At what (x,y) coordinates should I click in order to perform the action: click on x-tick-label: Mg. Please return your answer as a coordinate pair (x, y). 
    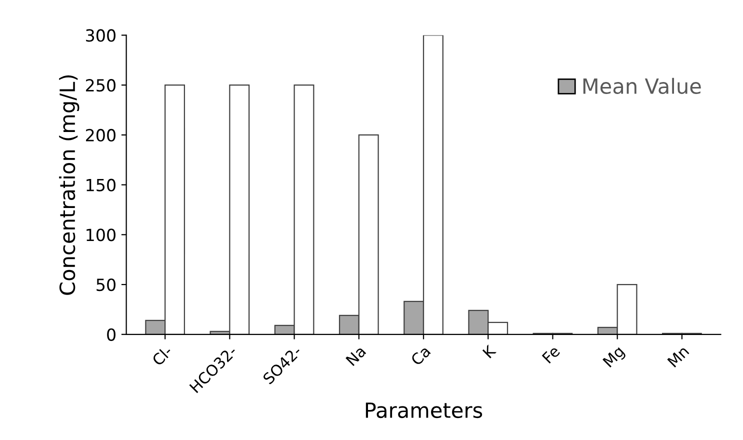
    Looking at the image, I should click on (614, 357).